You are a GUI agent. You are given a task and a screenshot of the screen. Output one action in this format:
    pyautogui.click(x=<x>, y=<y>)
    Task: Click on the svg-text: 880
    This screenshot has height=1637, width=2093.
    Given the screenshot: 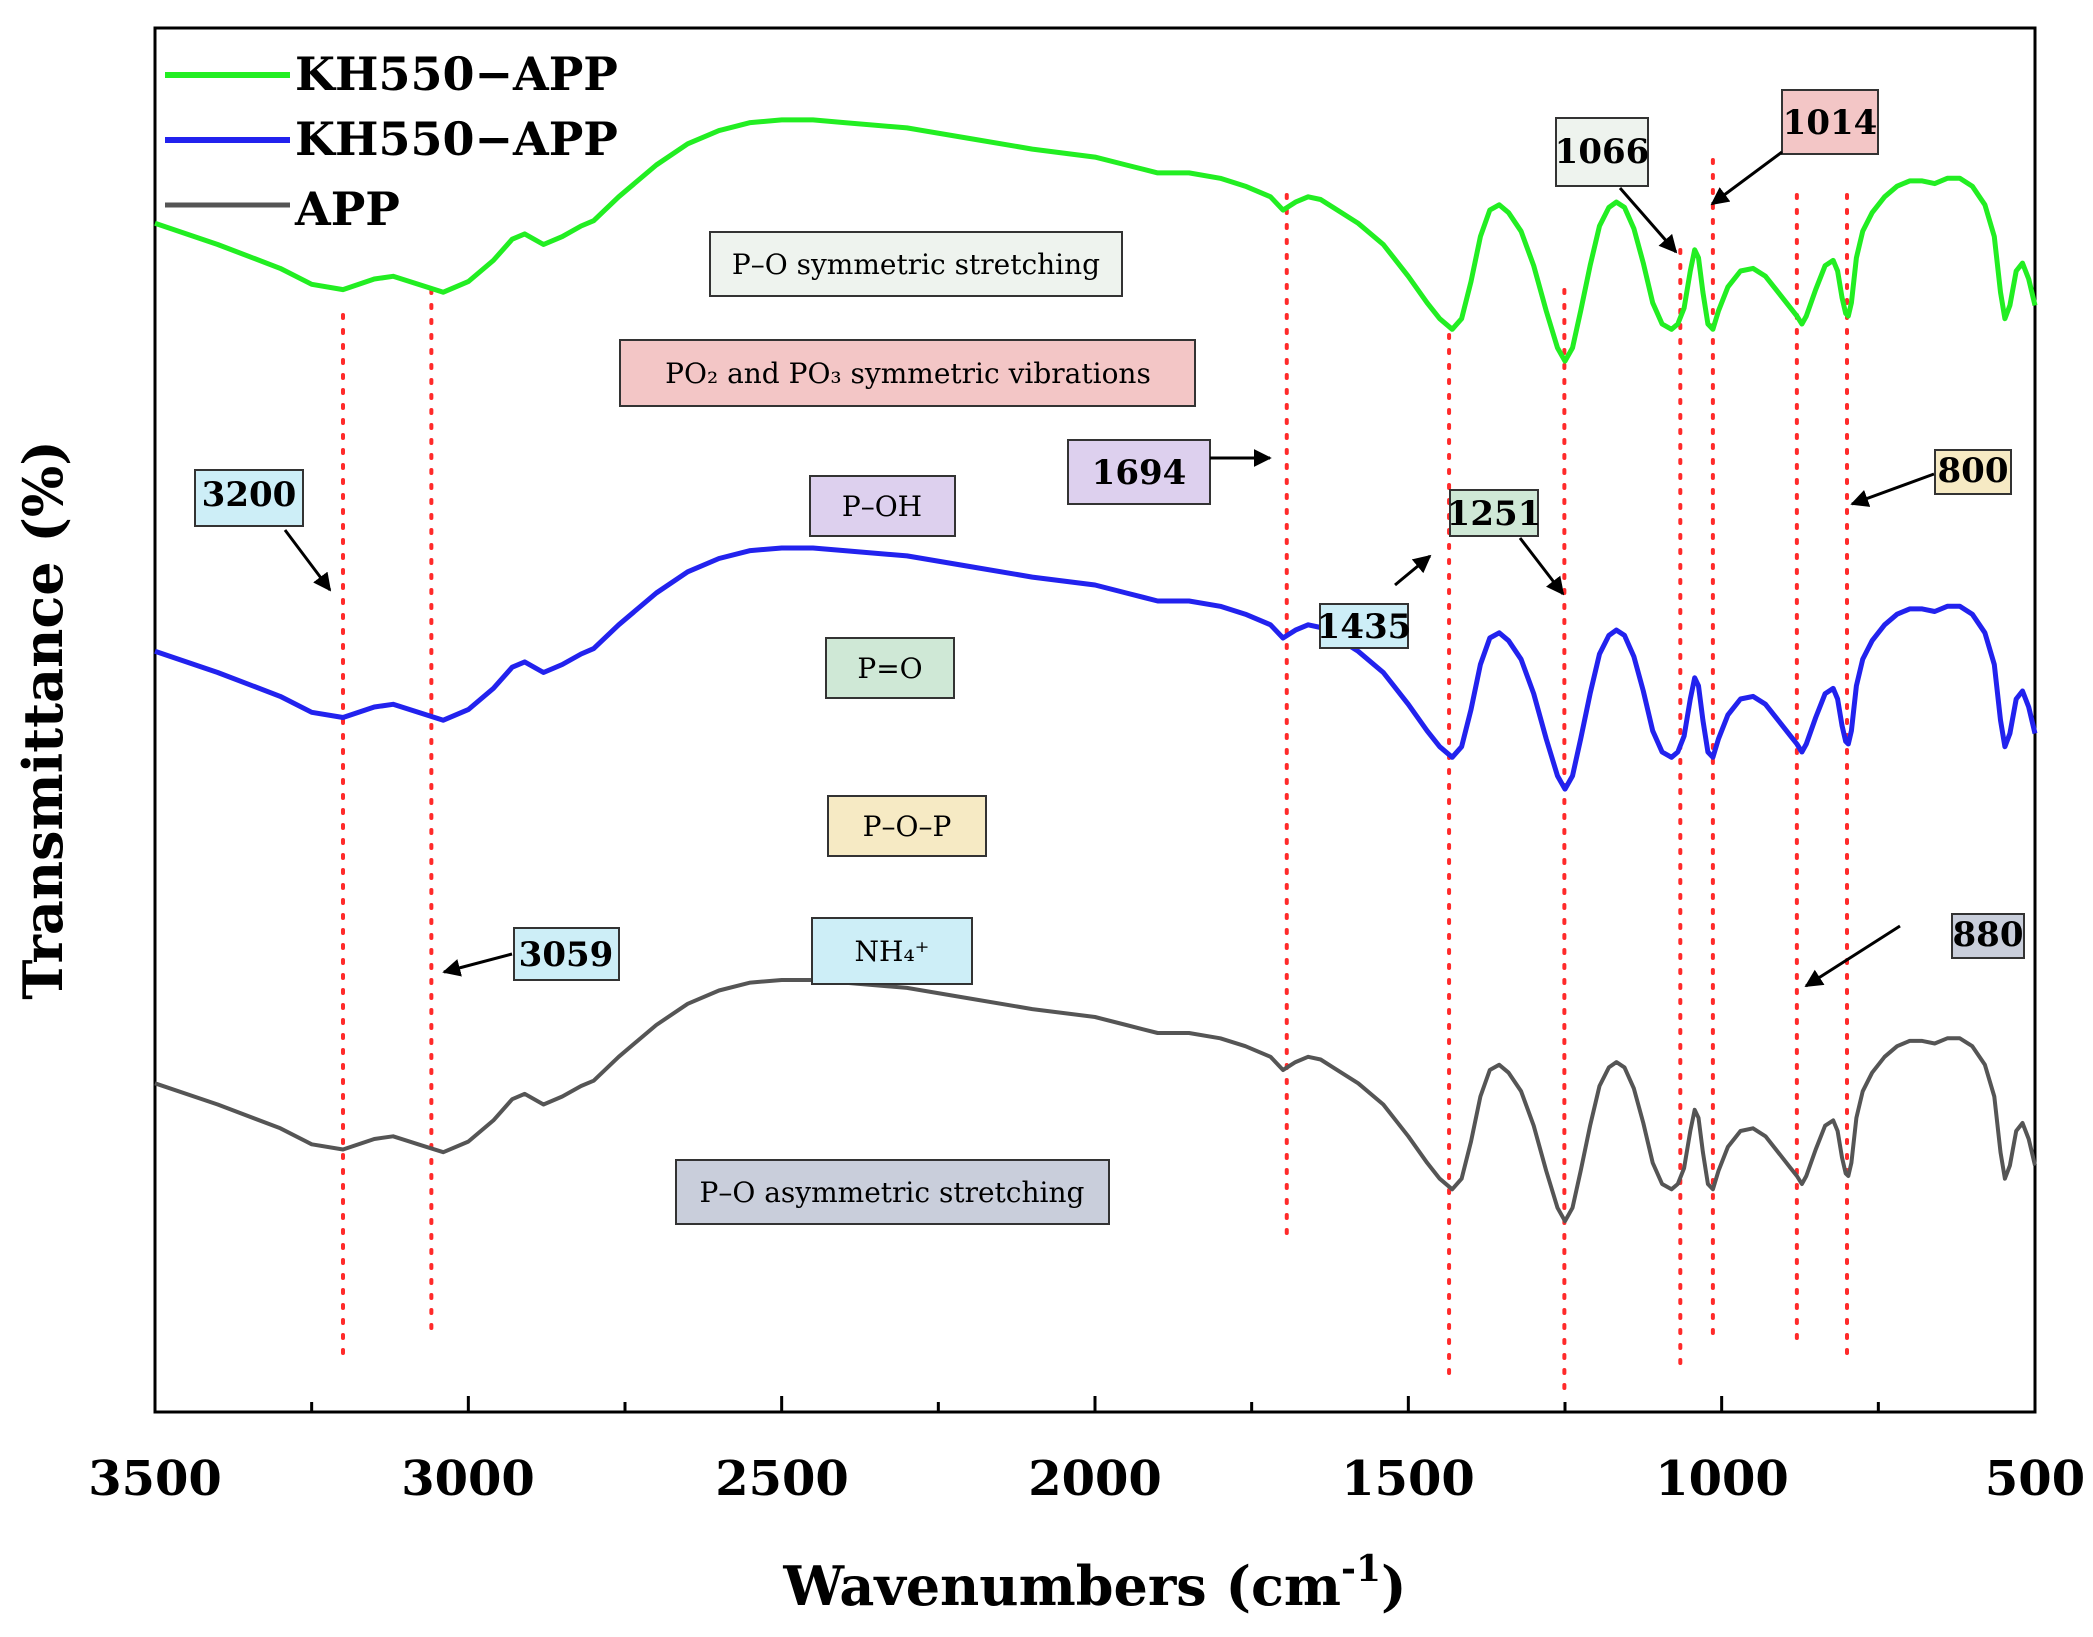 What is the action you would take?
    pyautogui.click(x=1988, y=935)
    